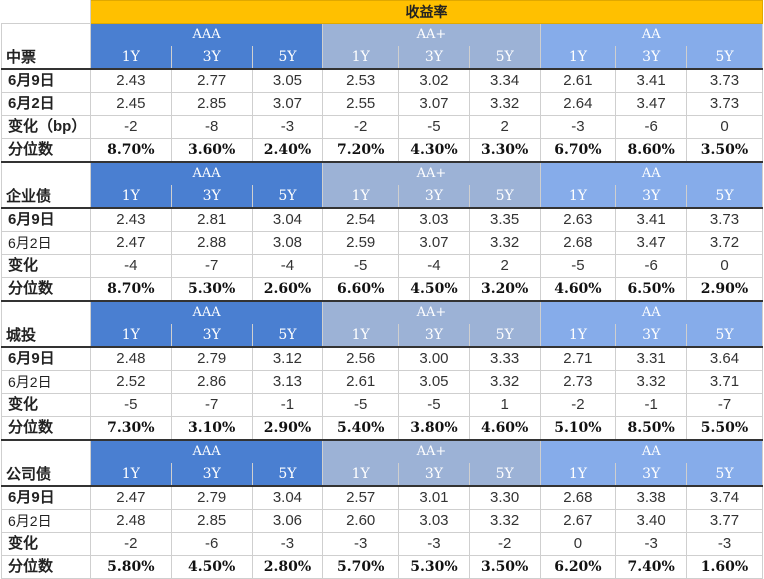 The height and width of the screenshot is (579, 764). I want to click on table-row: 6月9日 2.43 2.81 3.04 2.54 3.03 3.35 2.63 3.41 3.73, so click(382, 219).